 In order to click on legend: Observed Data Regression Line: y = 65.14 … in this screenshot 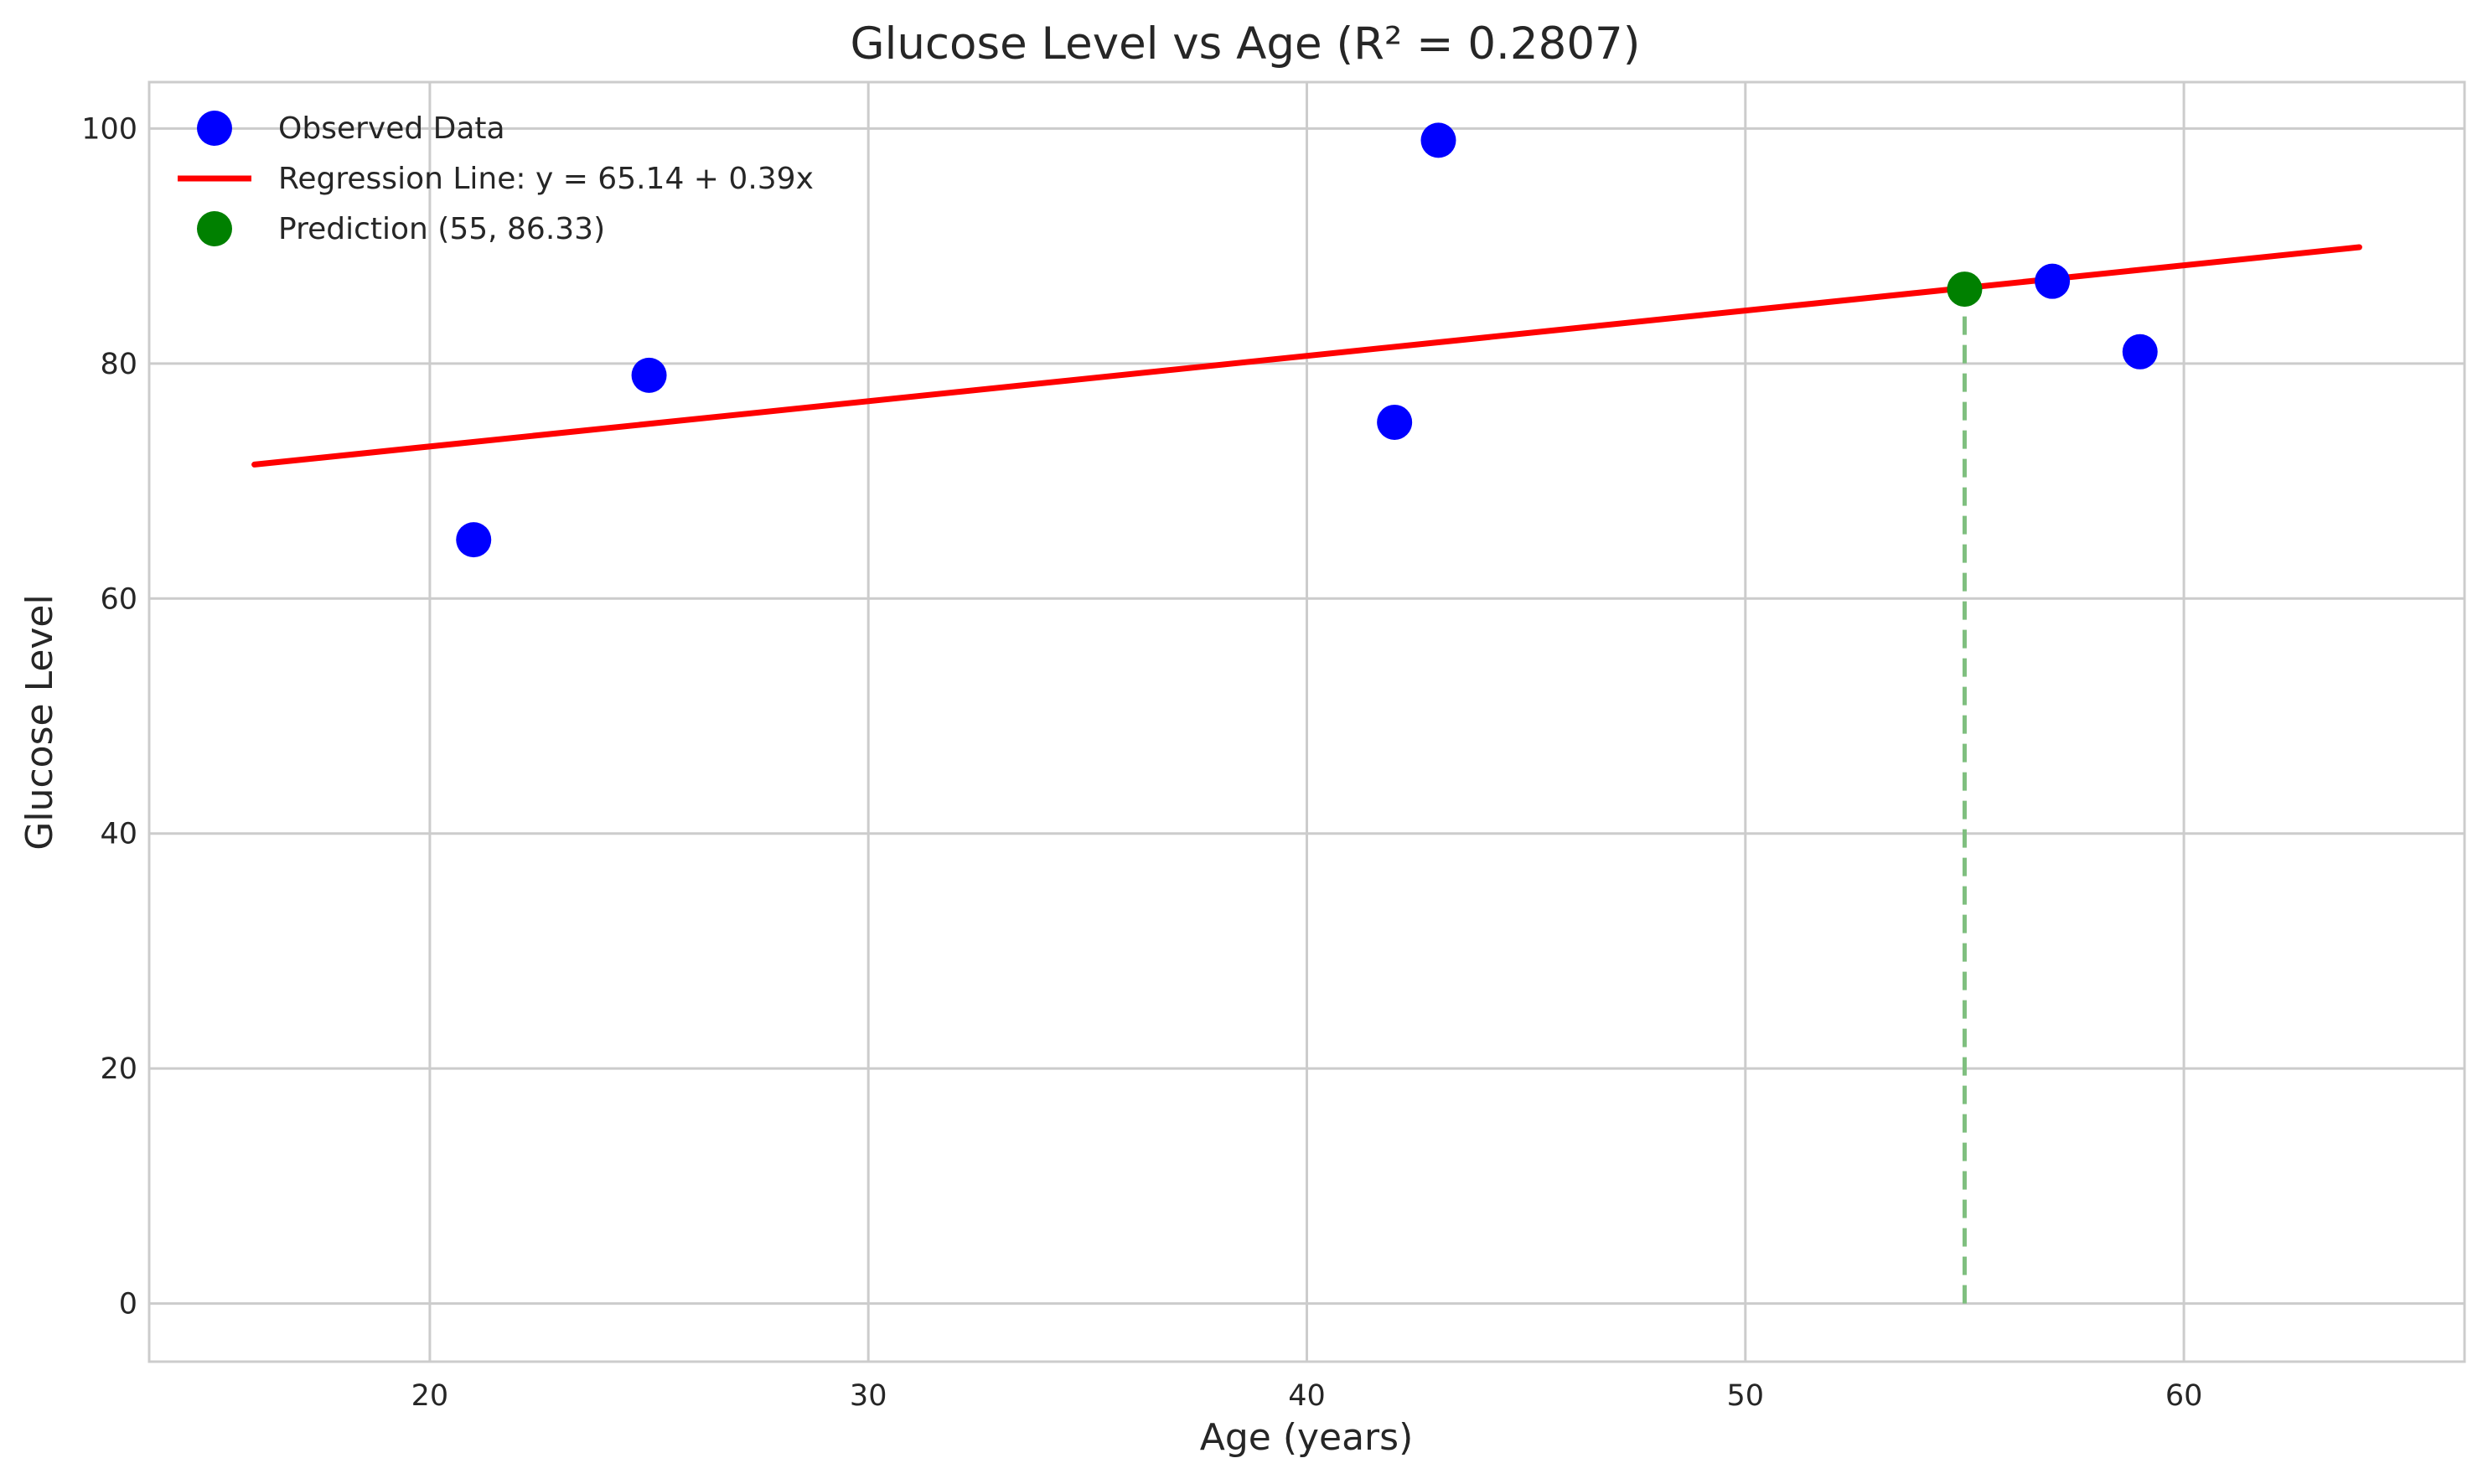, I will do `click(496, 178)`.